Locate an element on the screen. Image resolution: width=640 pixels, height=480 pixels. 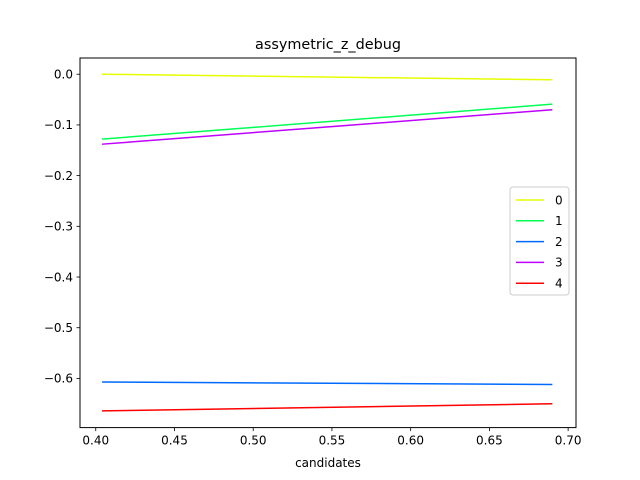
x-tick-label: 0.55 is located at coordinates (332, 441).